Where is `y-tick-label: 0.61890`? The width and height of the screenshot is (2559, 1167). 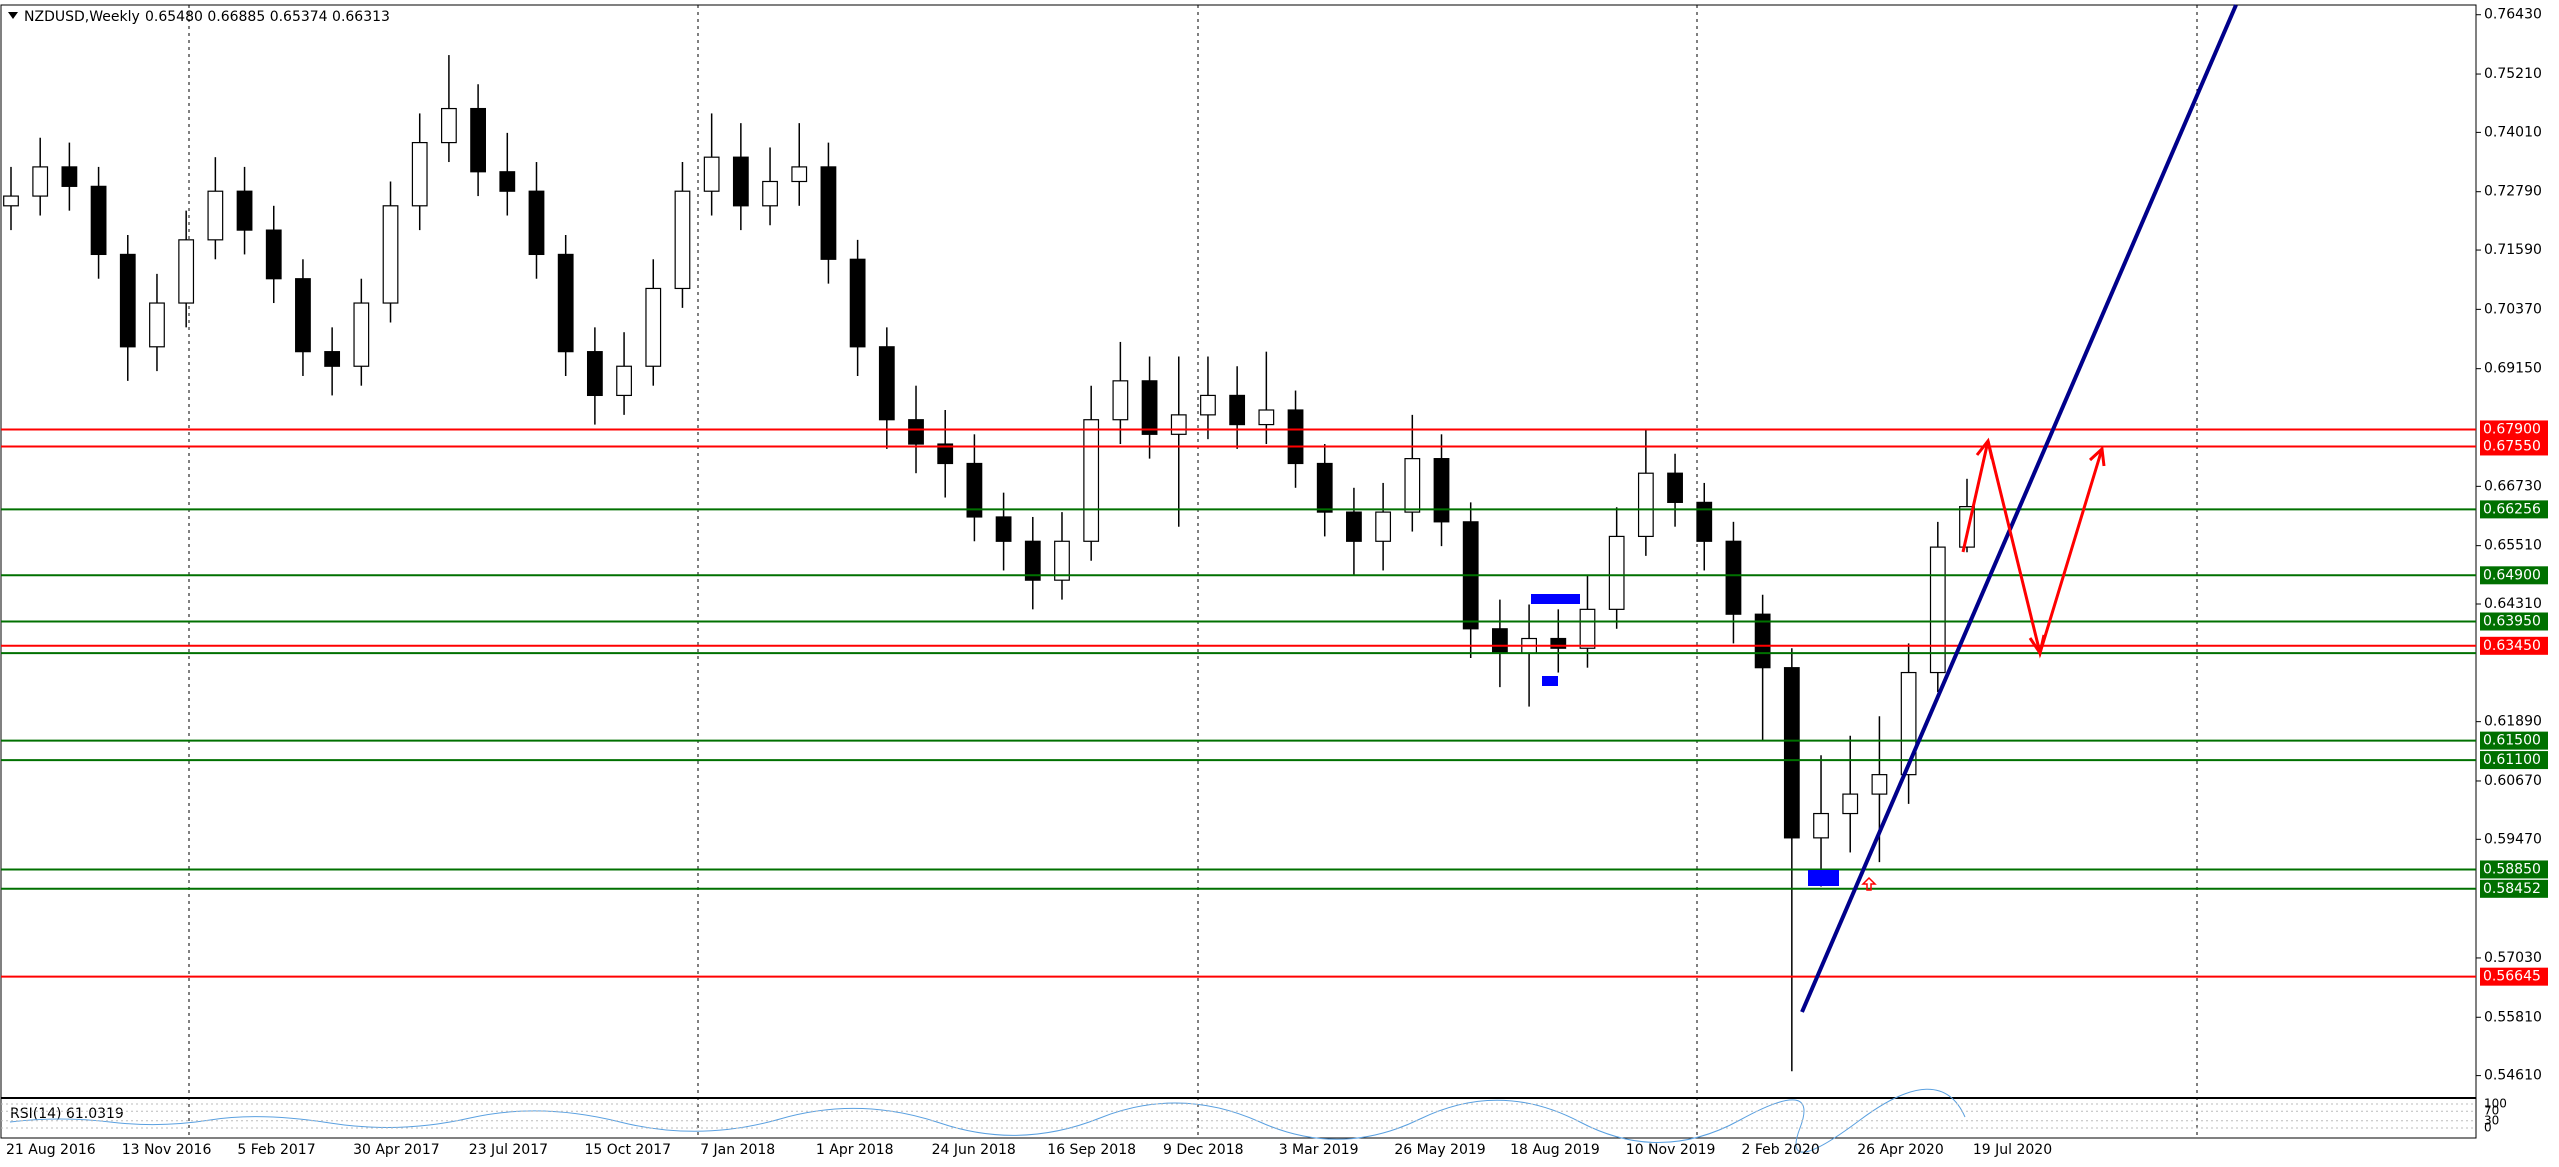 y-tick-label: 0.61890 is located at coordinates (2513, 722).